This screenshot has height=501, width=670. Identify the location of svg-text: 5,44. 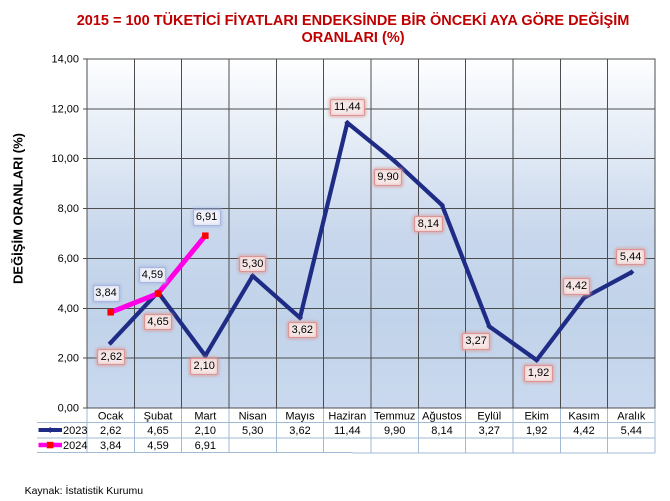
(631, 431).